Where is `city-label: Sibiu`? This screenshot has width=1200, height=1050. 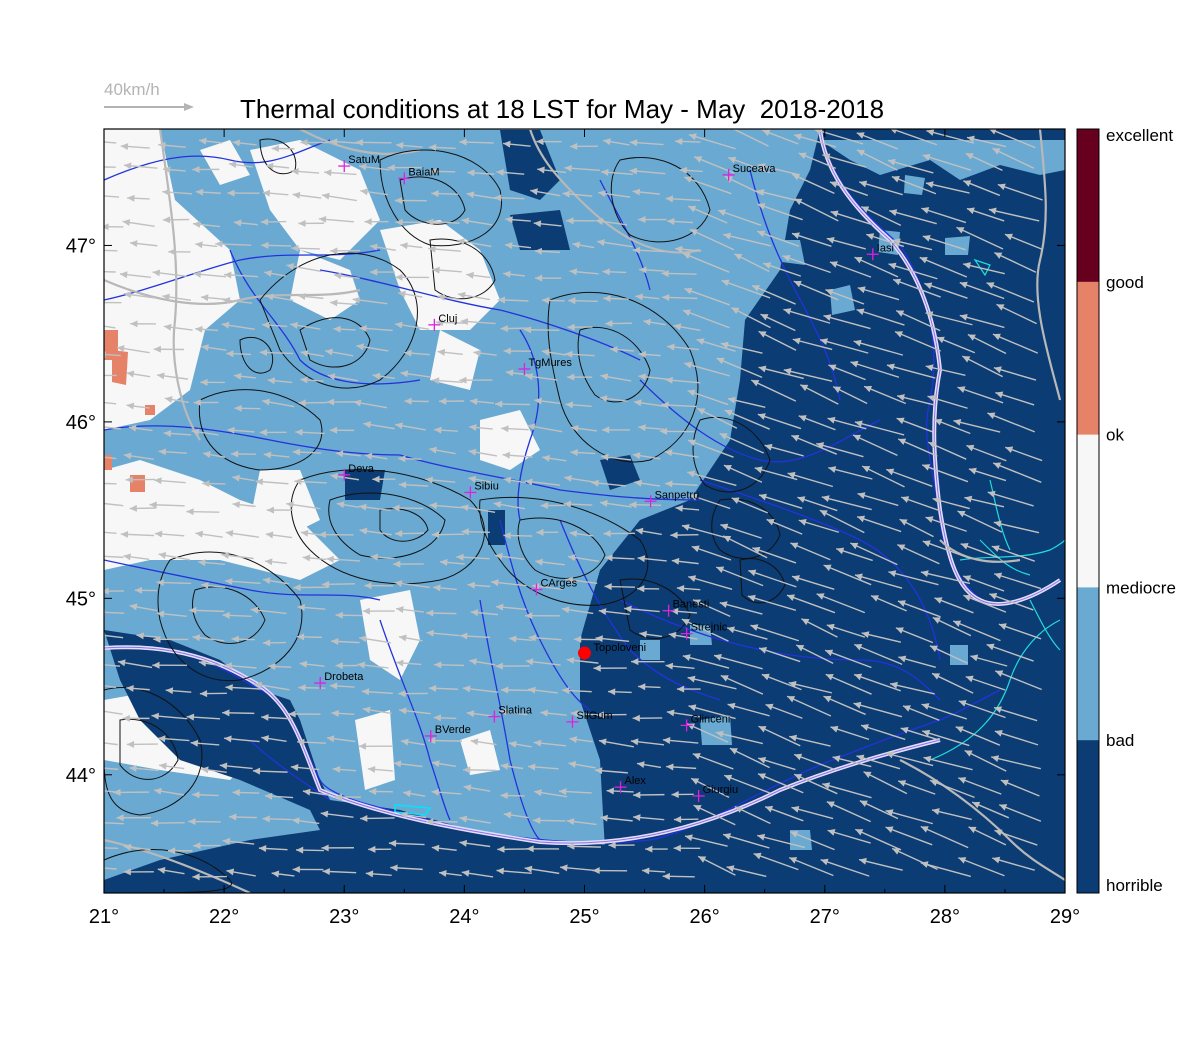 city-label: Sibiu is located at coordinates (486, 486).